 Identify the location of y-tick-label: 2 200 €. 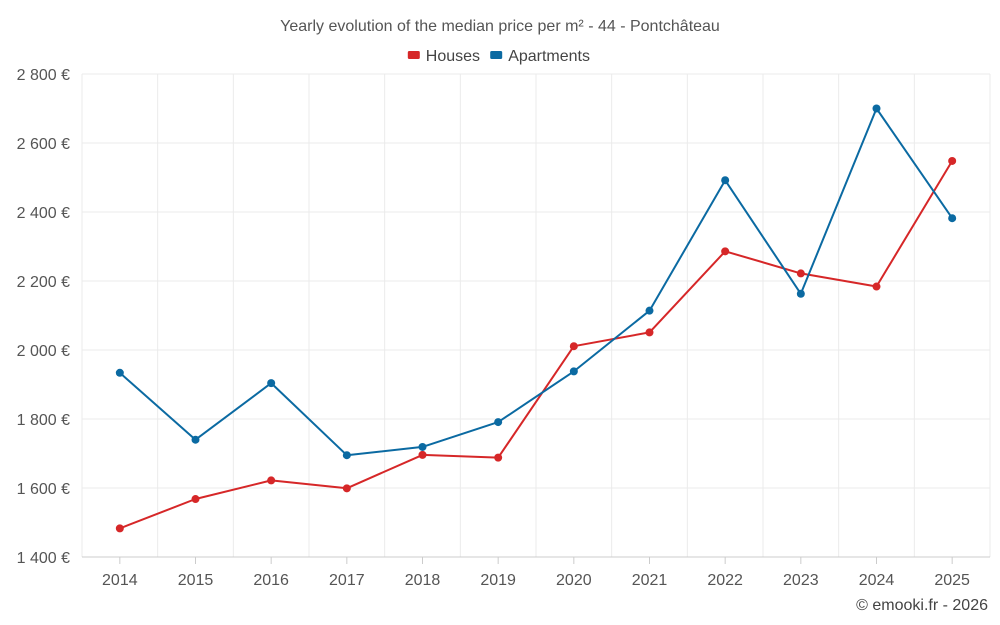
(43, 282).